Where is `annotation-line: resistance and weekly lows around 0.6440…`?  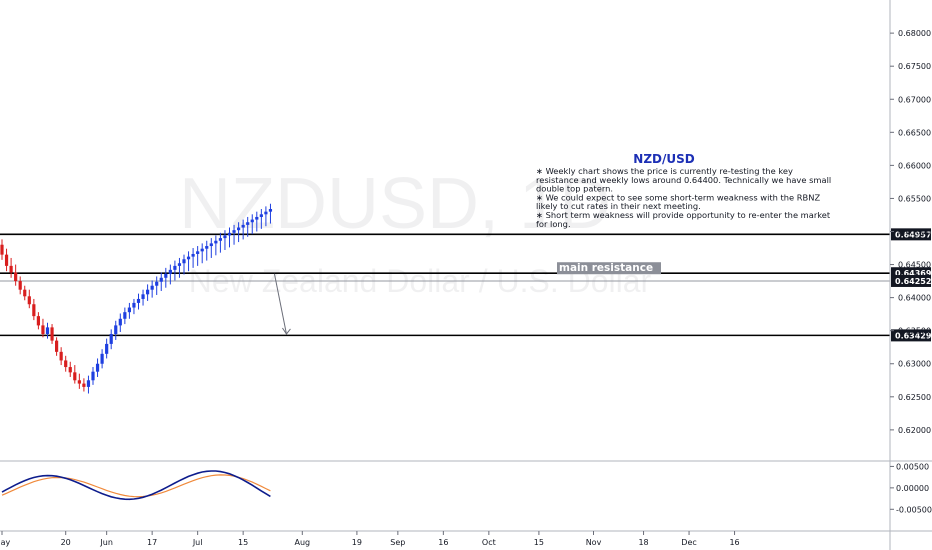
annotation-line: resistance and weekly lows around 0.6440… is located at coordinates (683, 180).